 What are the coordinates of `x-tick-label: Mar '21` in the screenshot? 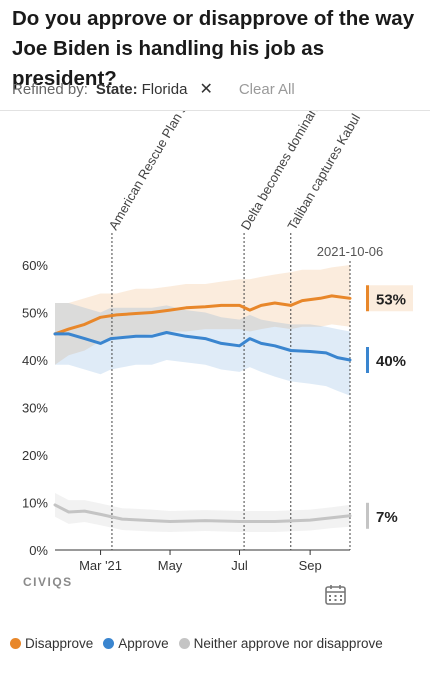 It's located at (100, 565).